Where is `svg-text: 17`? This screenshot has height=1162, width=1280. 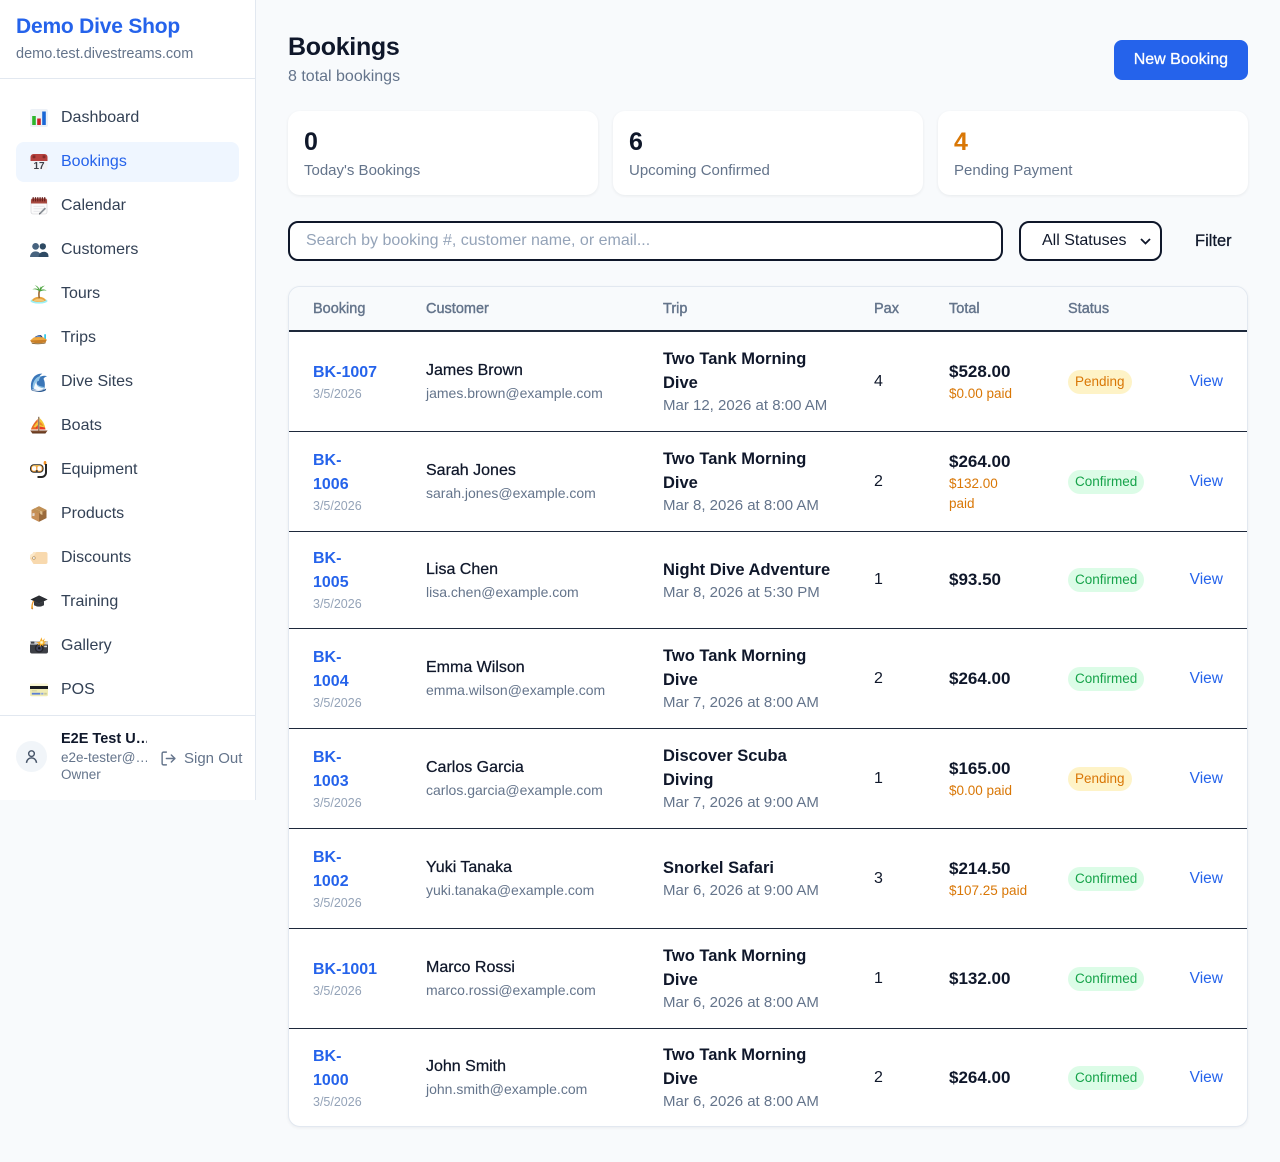 svg-text: 17 is located at coordinates (39, 166).